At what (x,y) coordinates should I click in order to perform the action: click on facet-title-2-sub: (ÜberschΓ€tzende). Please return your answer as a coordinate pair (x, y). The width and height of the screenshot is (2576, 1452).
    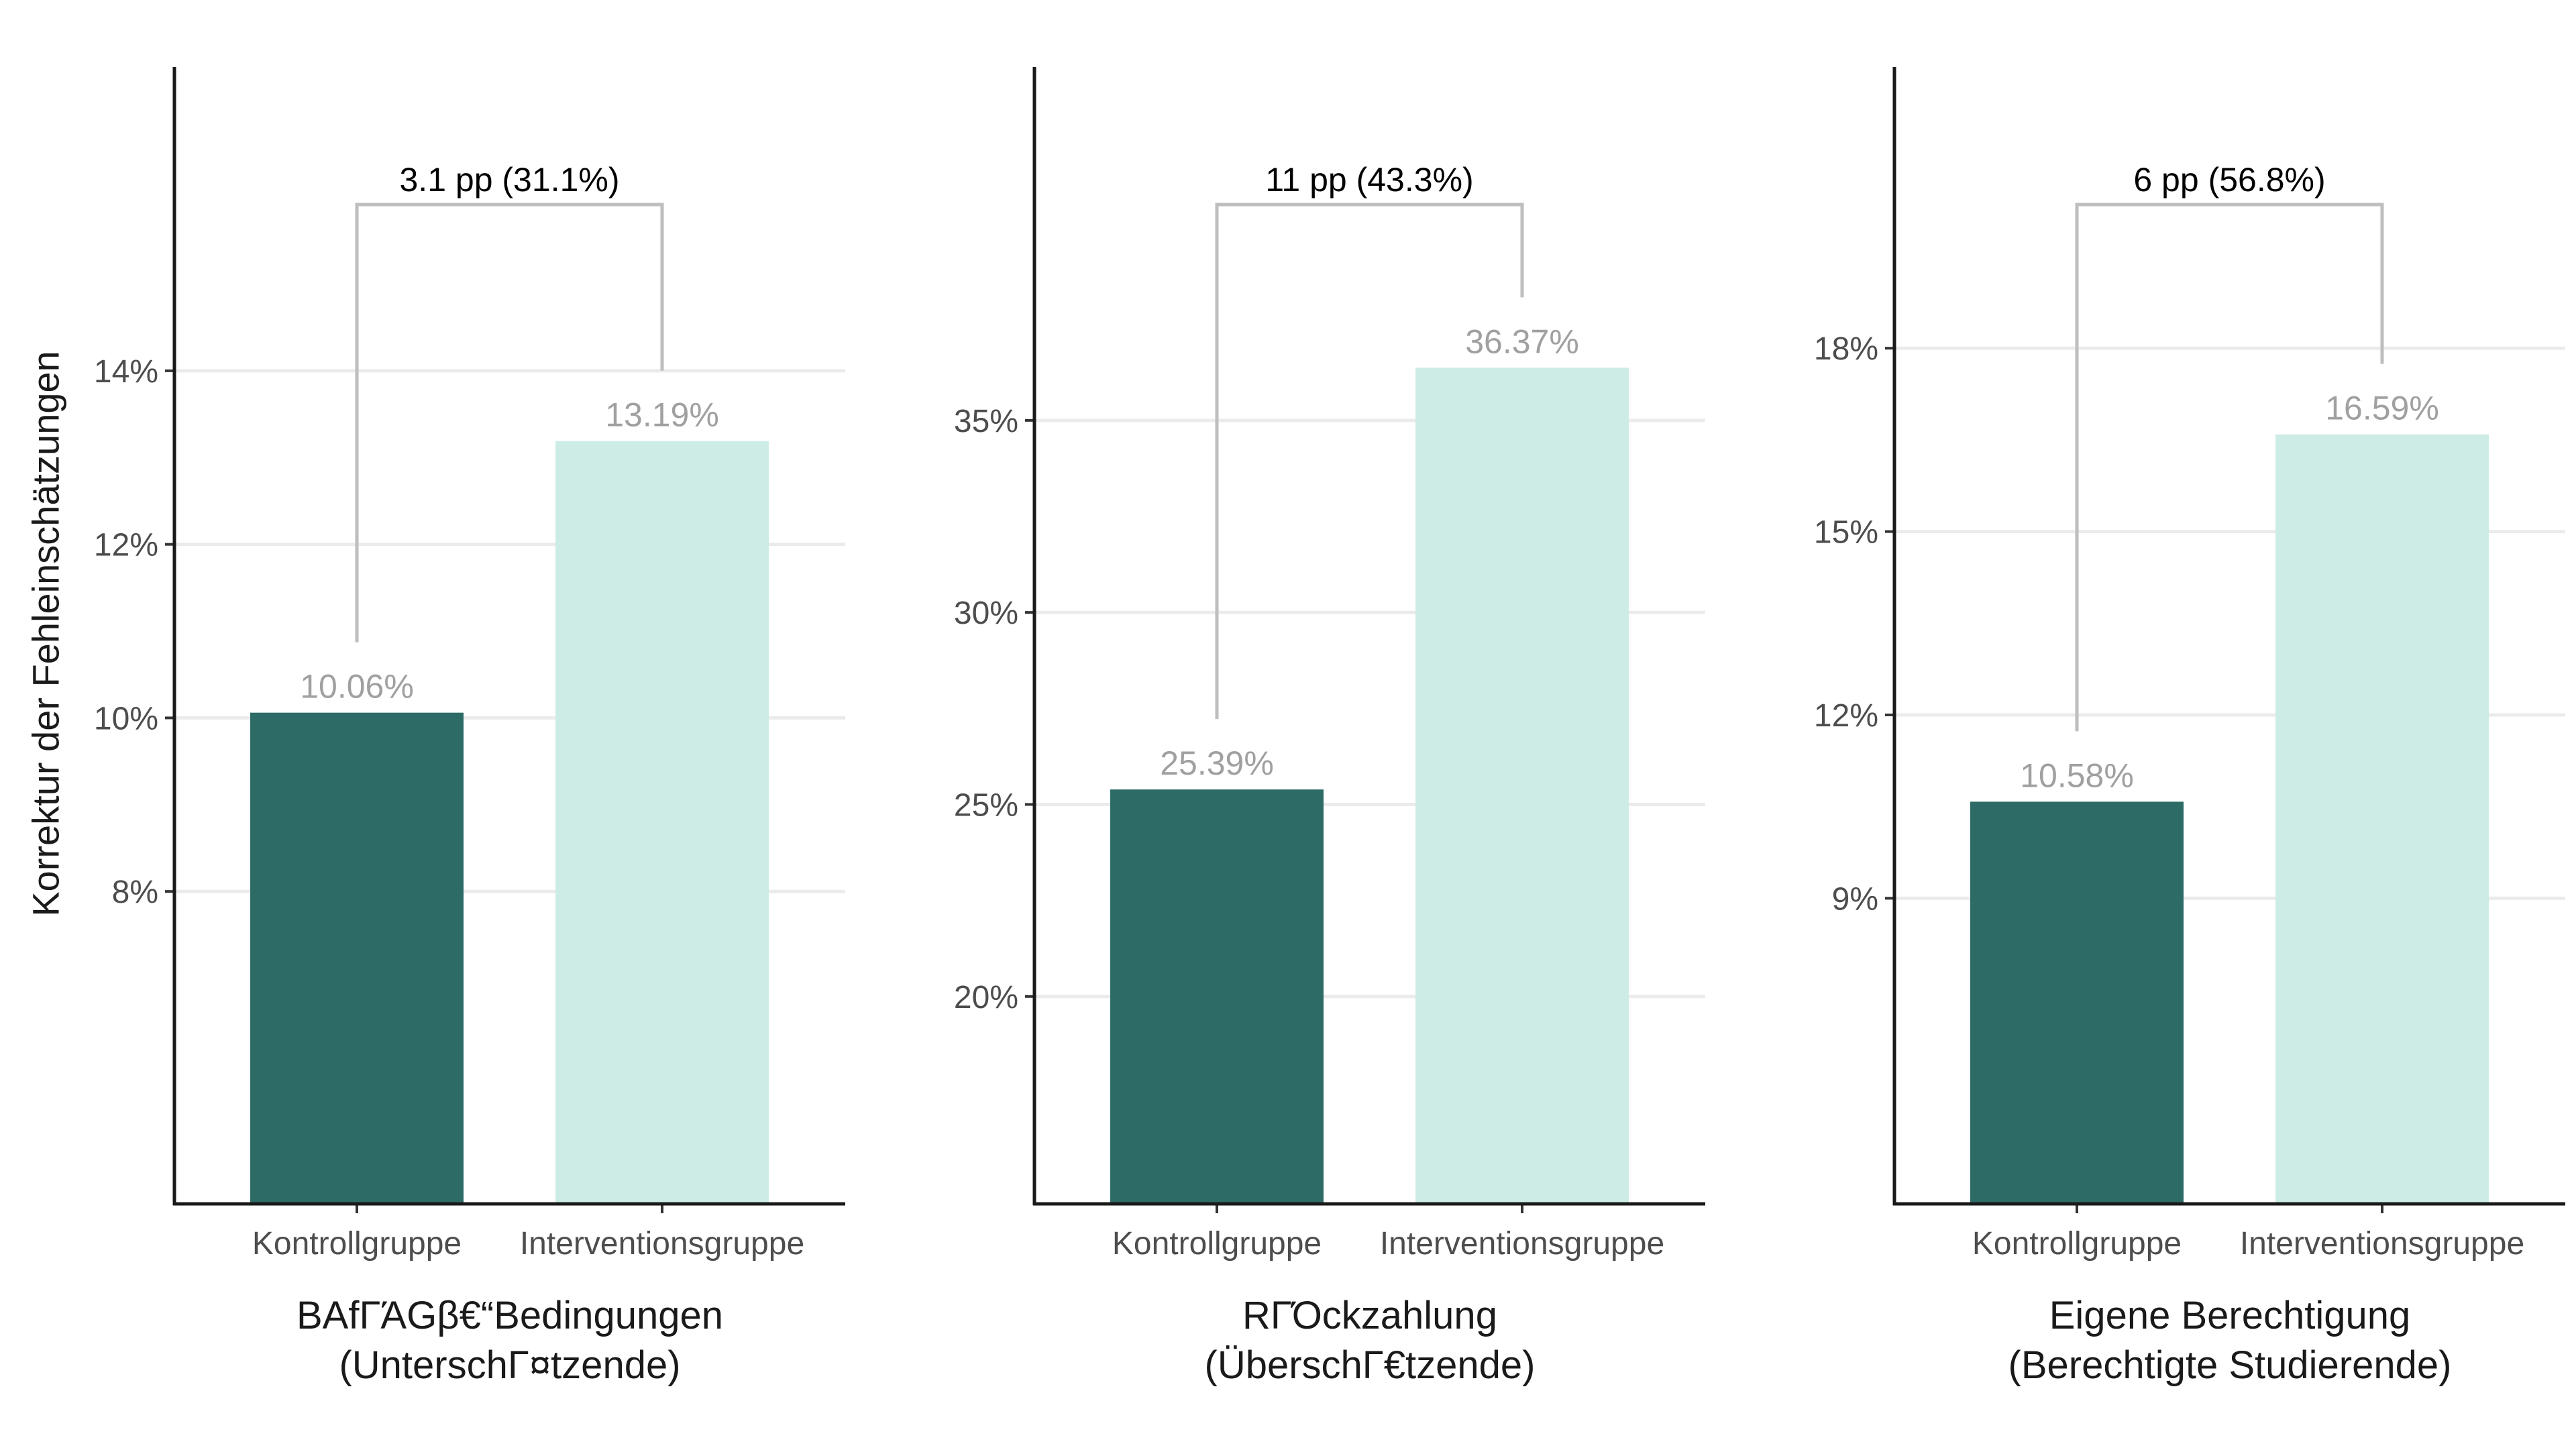
    Looking at the image, I should click on (1370, 1365).